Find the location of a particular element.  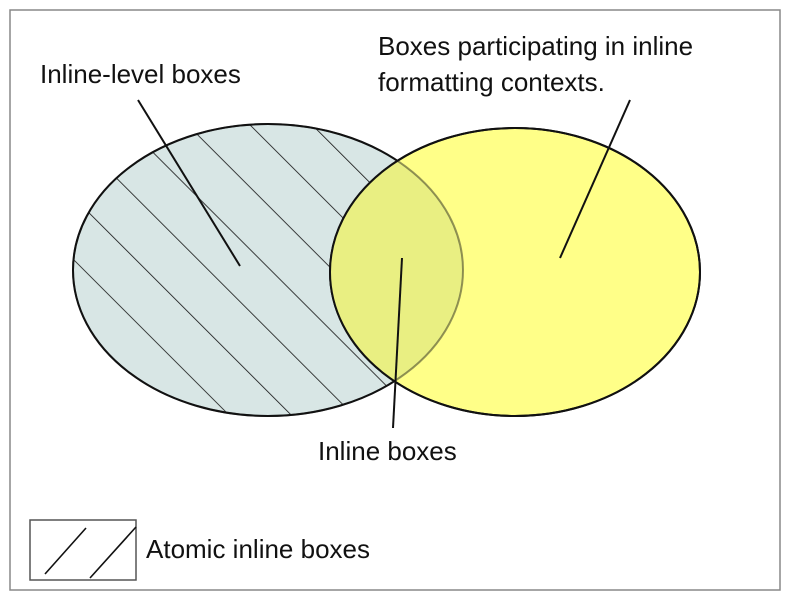

legend: Atomic inline boxes is located at coordinates (199, 550).